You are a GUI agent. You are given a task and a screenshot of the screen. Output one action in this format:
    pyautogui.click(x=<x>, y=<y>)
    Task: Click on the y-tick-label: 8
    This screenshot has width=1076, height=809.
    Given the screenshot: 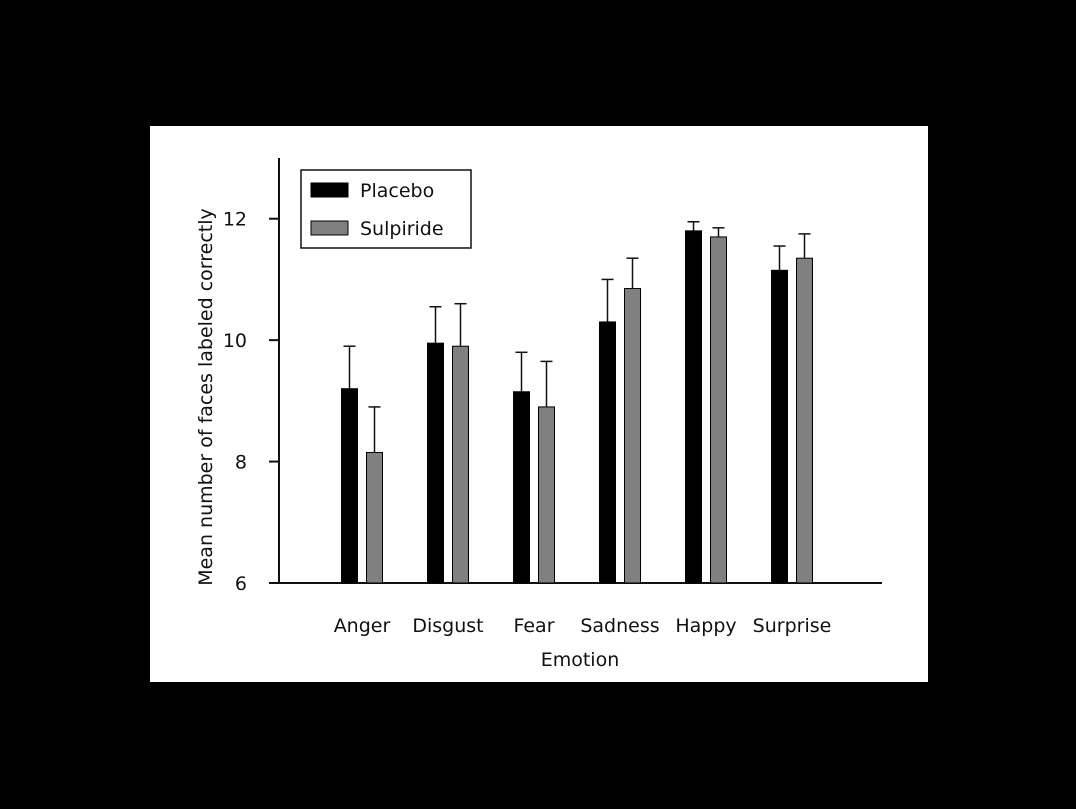 What is the action you would take?
    pyautogui.click(x=241, y=463)
    